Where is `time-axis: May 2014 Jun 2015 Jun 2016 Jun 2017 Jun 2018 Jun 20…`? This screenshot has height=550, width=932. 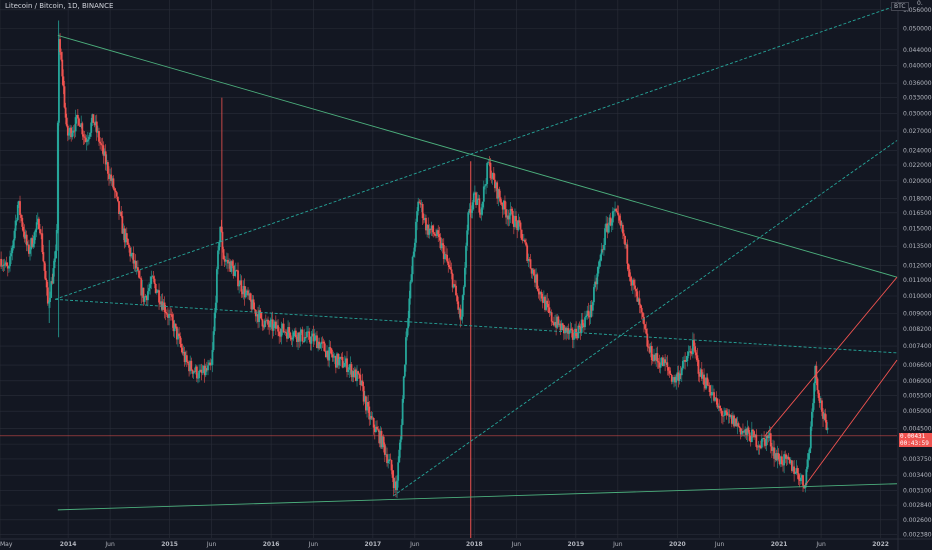
time-axis: May 2014 Jun 2015 Jun 2016 Jun 2017 Jun 2018 Jun 20… is located at coordinates (444, 544).